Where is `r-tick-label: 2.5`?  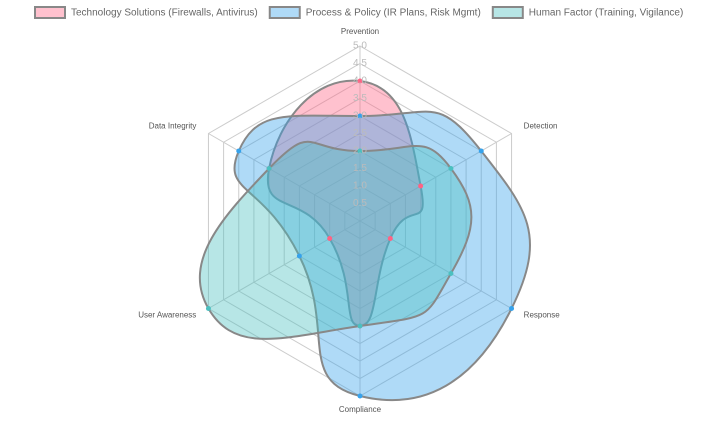
r-tick-label: 2.5 is located at coordinates (360, 133).